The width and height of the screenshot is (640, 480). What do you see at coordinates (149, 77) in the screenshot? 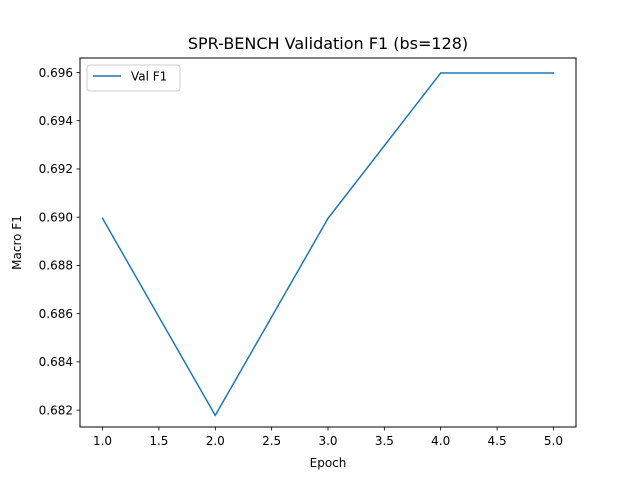
I see `legend-label-val-f1: Val F1` at bounding box center [149, 77].